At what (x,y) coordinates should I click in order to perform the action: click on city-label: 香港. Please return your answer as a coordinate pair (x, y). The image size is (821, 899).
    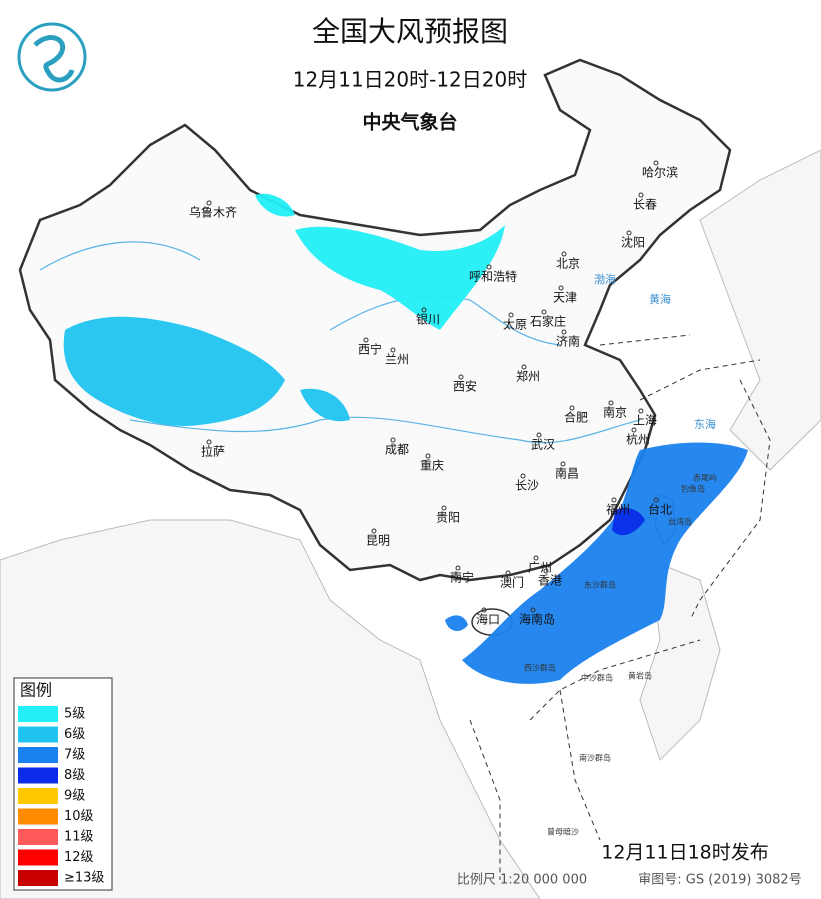
    Looking at the image, I should click on (550, 581).